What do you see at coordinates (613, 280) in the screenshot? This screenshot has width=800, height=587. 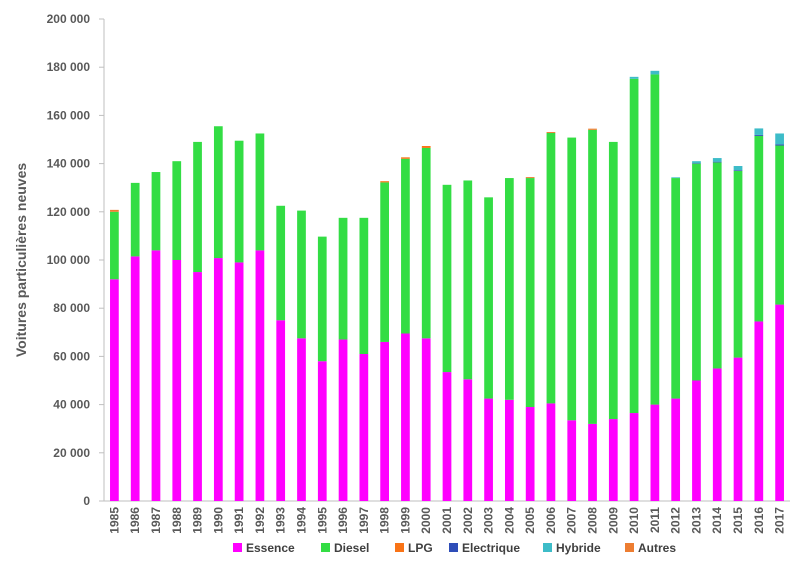 I see `bar-diesel-2009` at bounding box center [613, 280].